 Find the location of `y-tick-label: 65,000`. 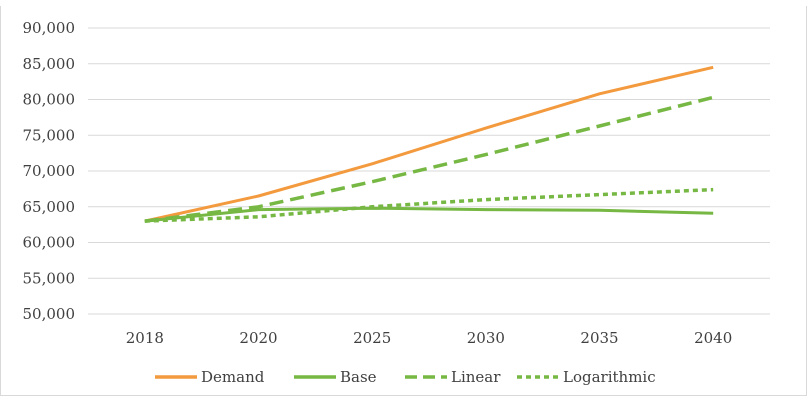

y-tick-label: 65,000 is located at coordinates (49, 207).